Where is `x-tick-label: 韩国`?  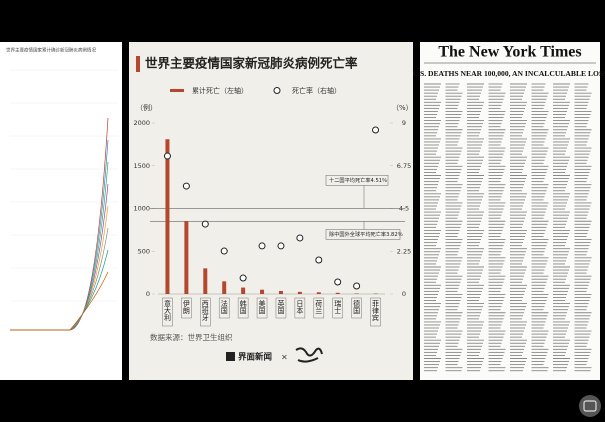 x-tick-label: 韩国 is located at coordinates (243, 307).